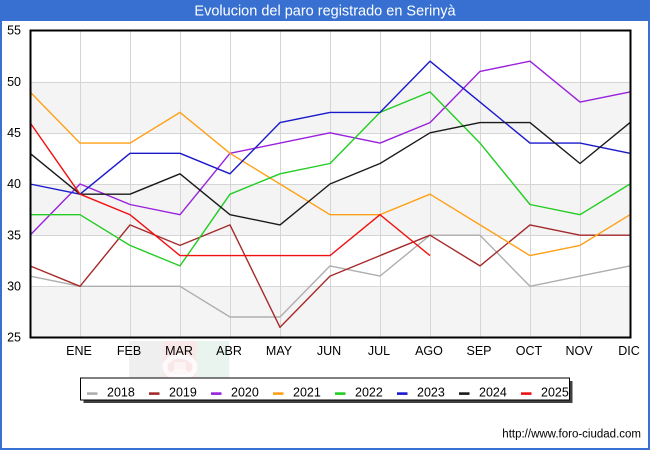 This screenshot has height=455, width=650. What do you see at coordinates (629, 351) in the screenshot?
I see `svg-text: DIC` at bounding box center [629, 351].